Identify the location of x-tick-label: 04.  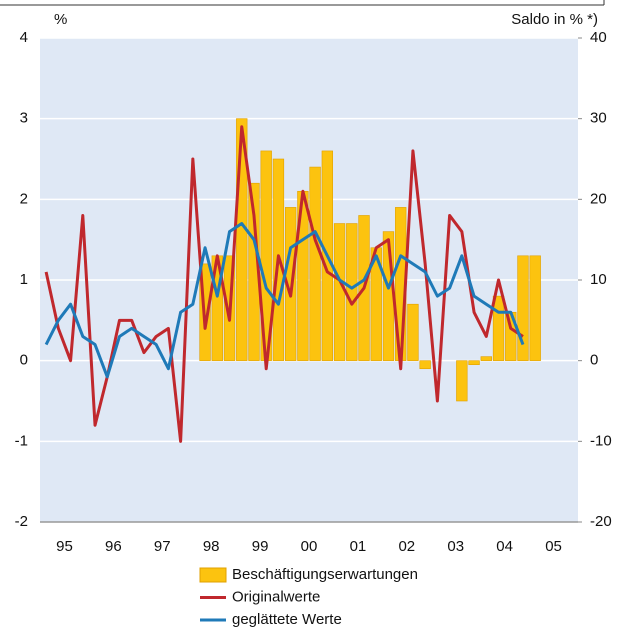
(504, 546).